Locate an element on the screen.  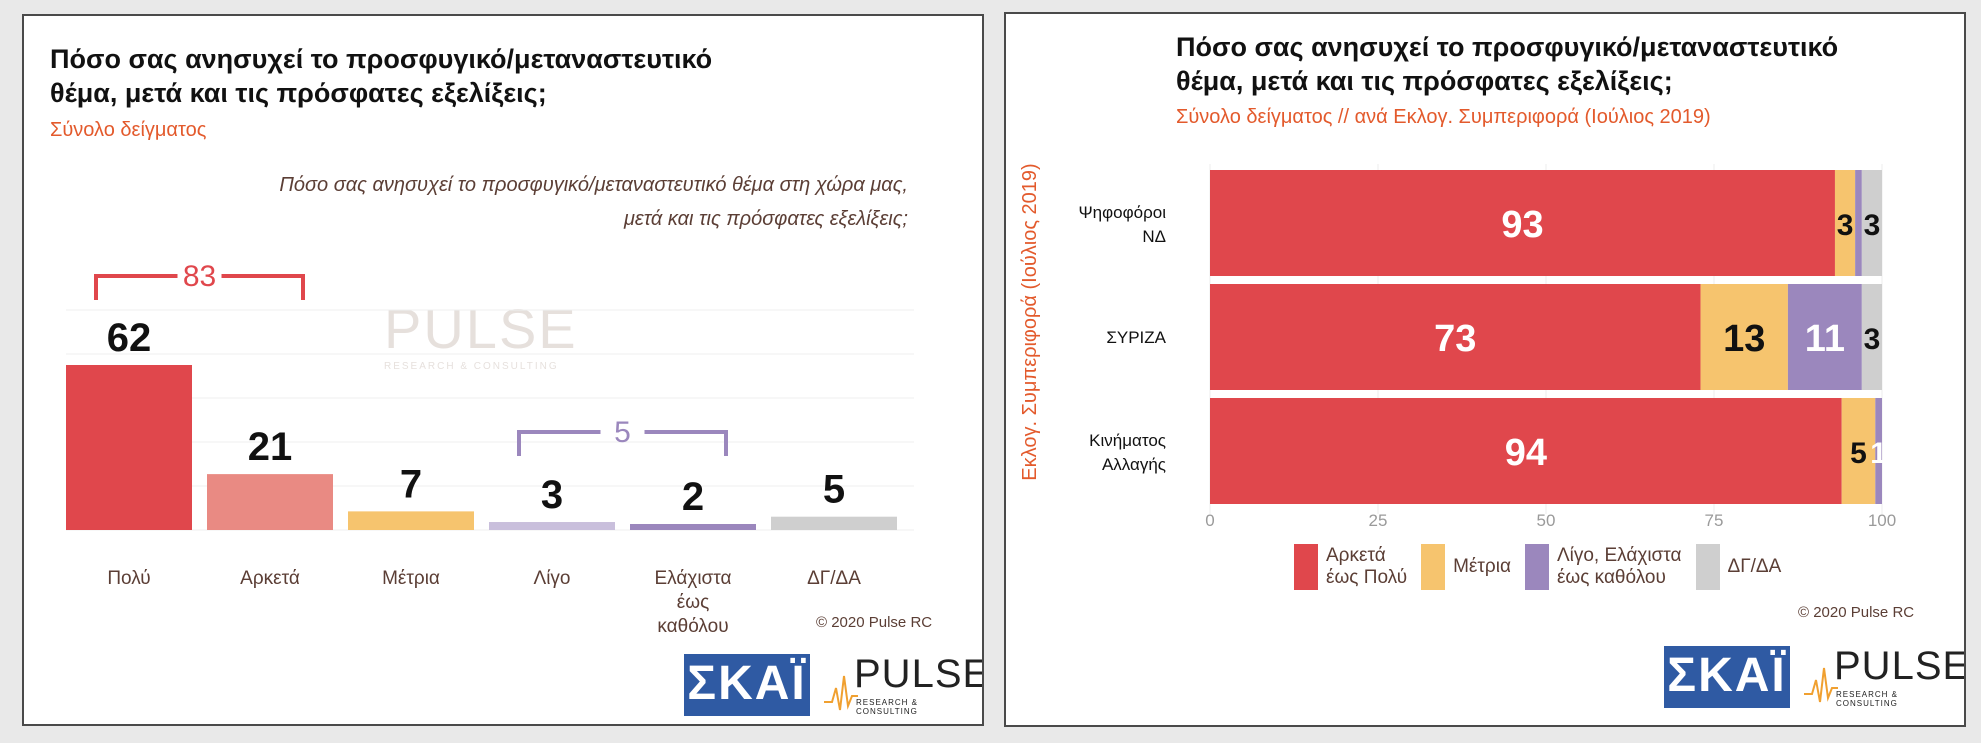
bar-value-label: 62 is located at coordinates (129, 338).